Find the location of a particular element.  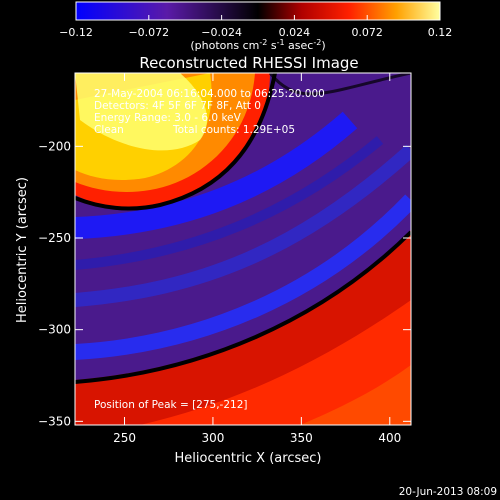

x-tick-label: 300 is located at coordinates (212, 438).